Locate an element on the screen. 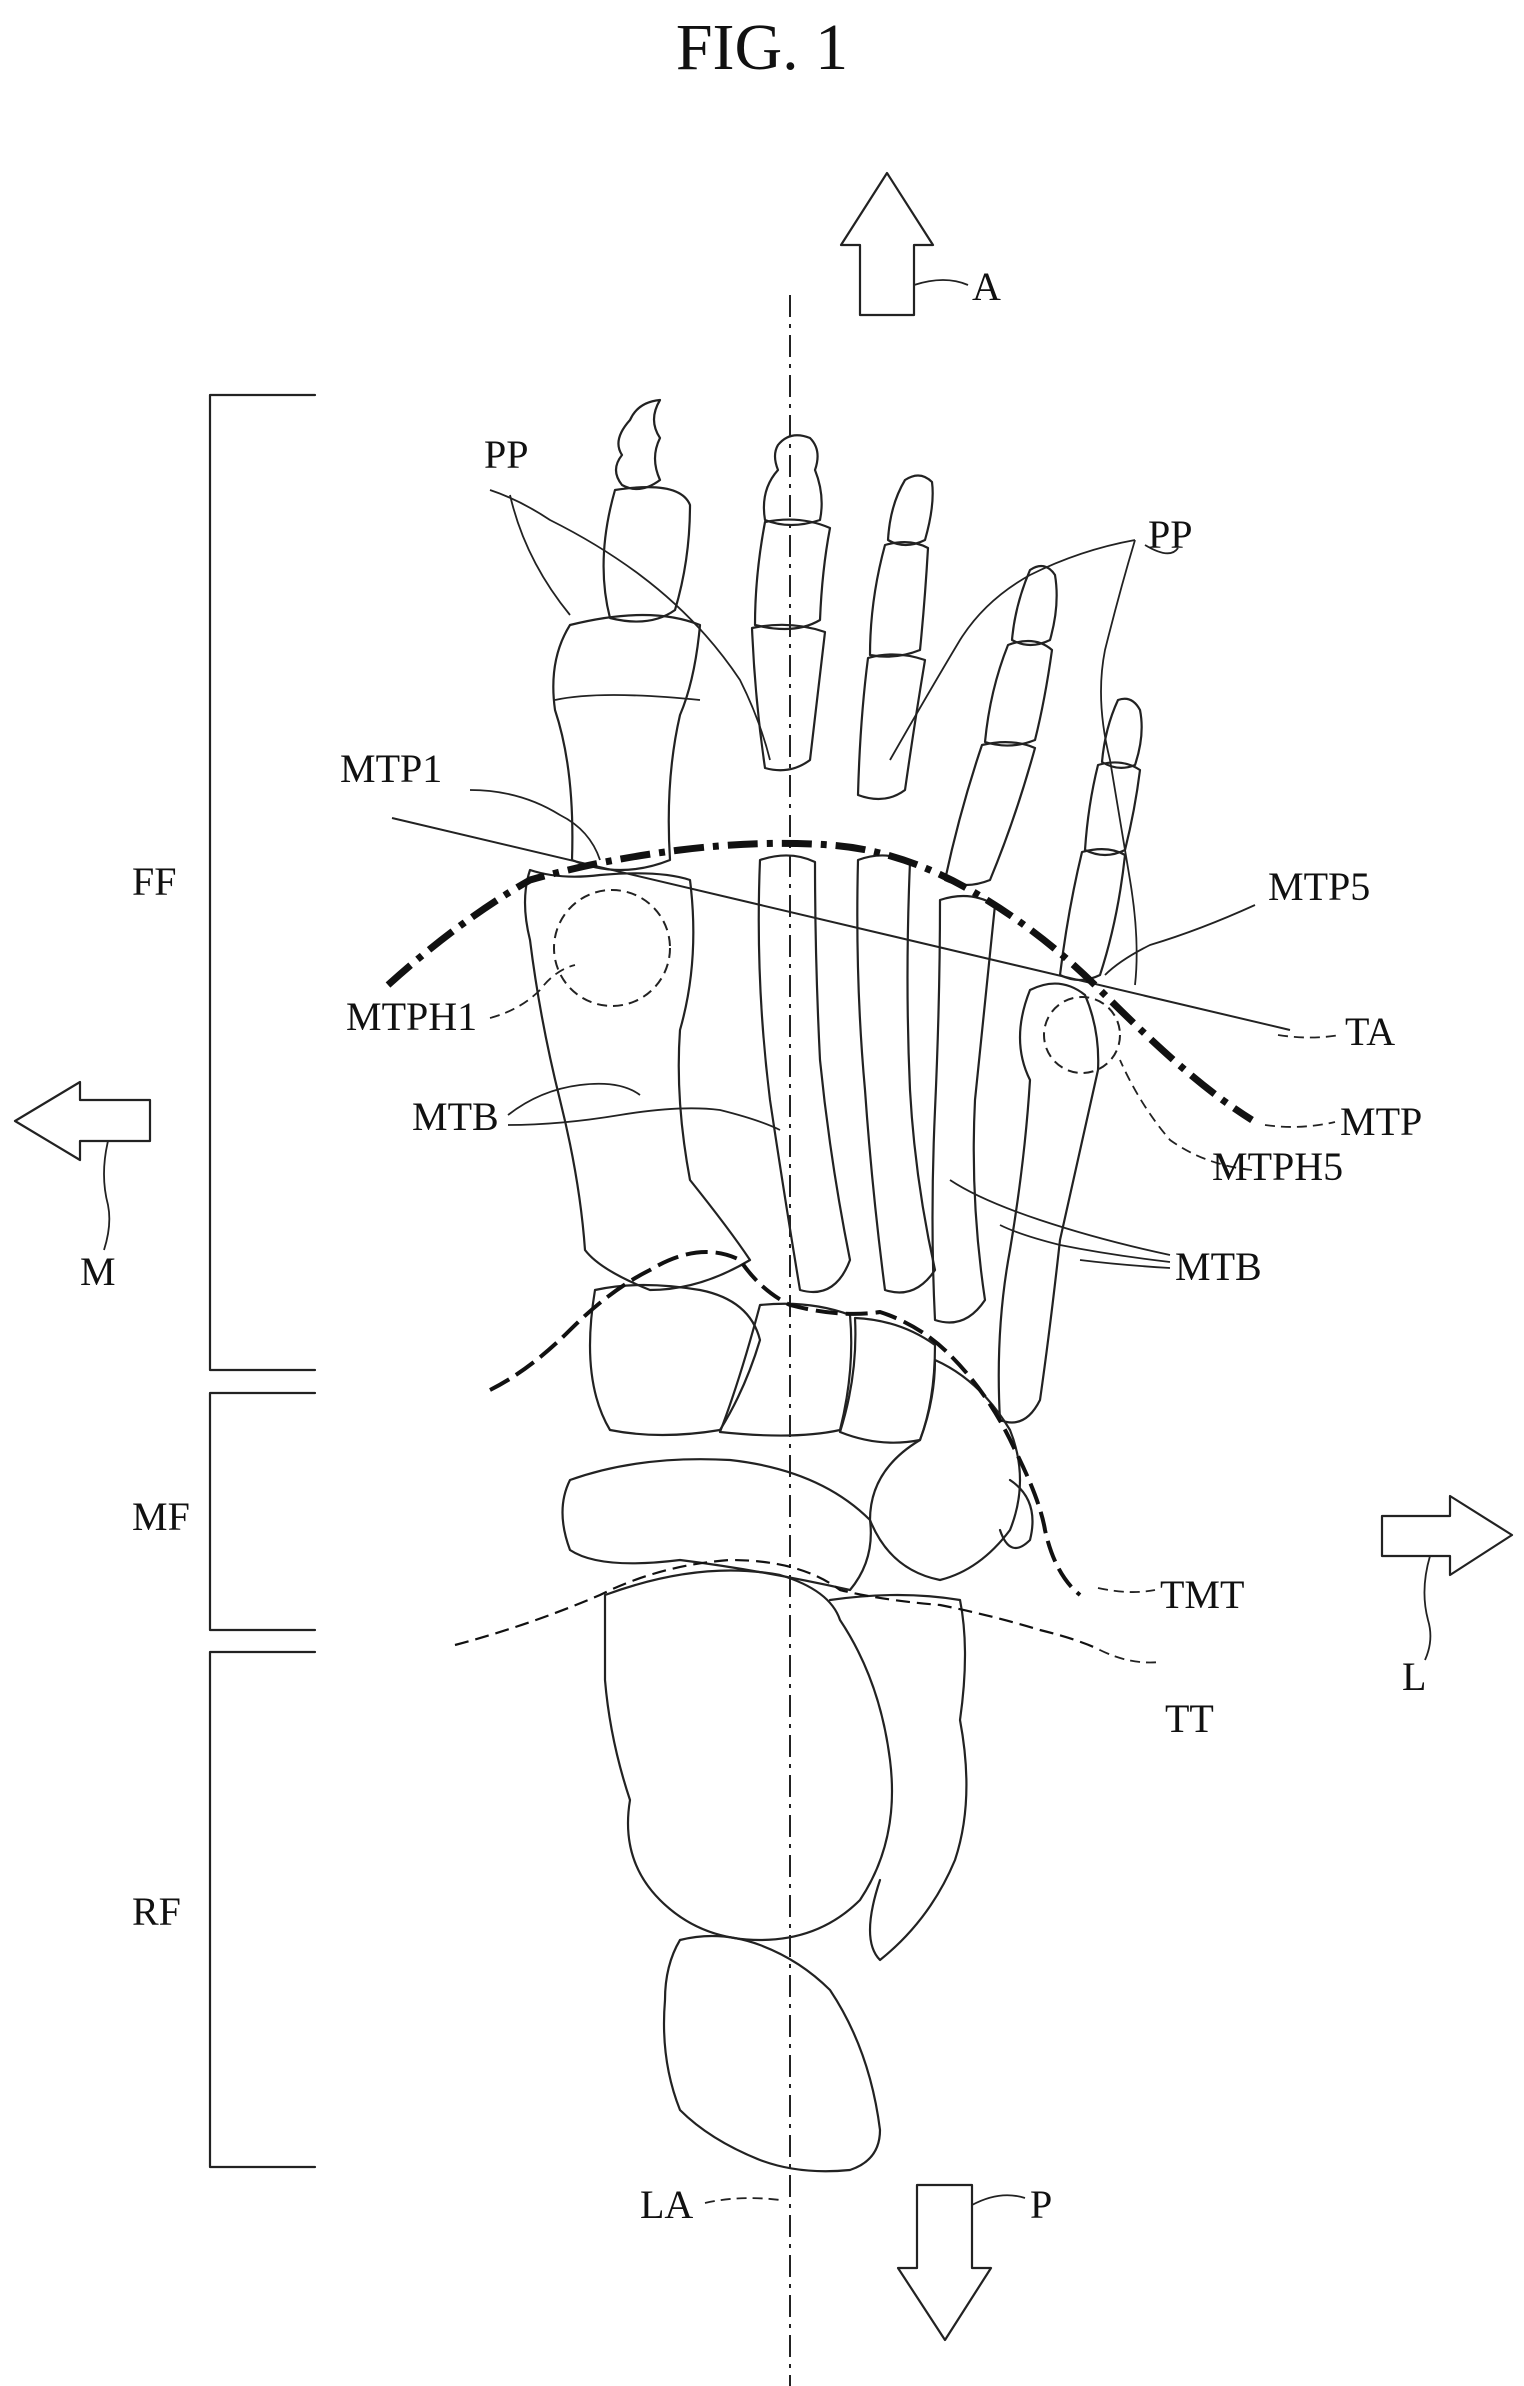 The width and height of the screenshot is (1524, 2386). metatarsal-bones is located at coordinates (811, 1138).